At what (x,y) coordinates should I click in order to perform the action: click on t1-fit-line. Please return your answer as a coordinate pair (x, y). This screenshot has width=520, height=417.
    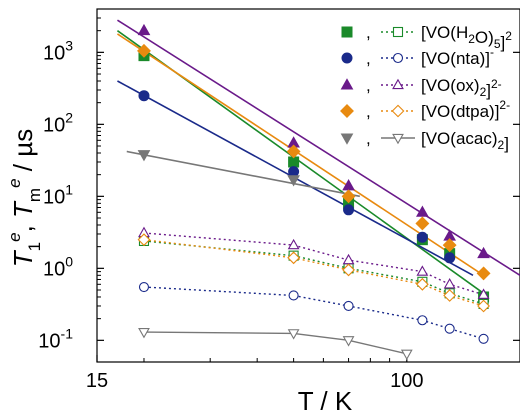
    Looking at the image, I should click on (243, 174).